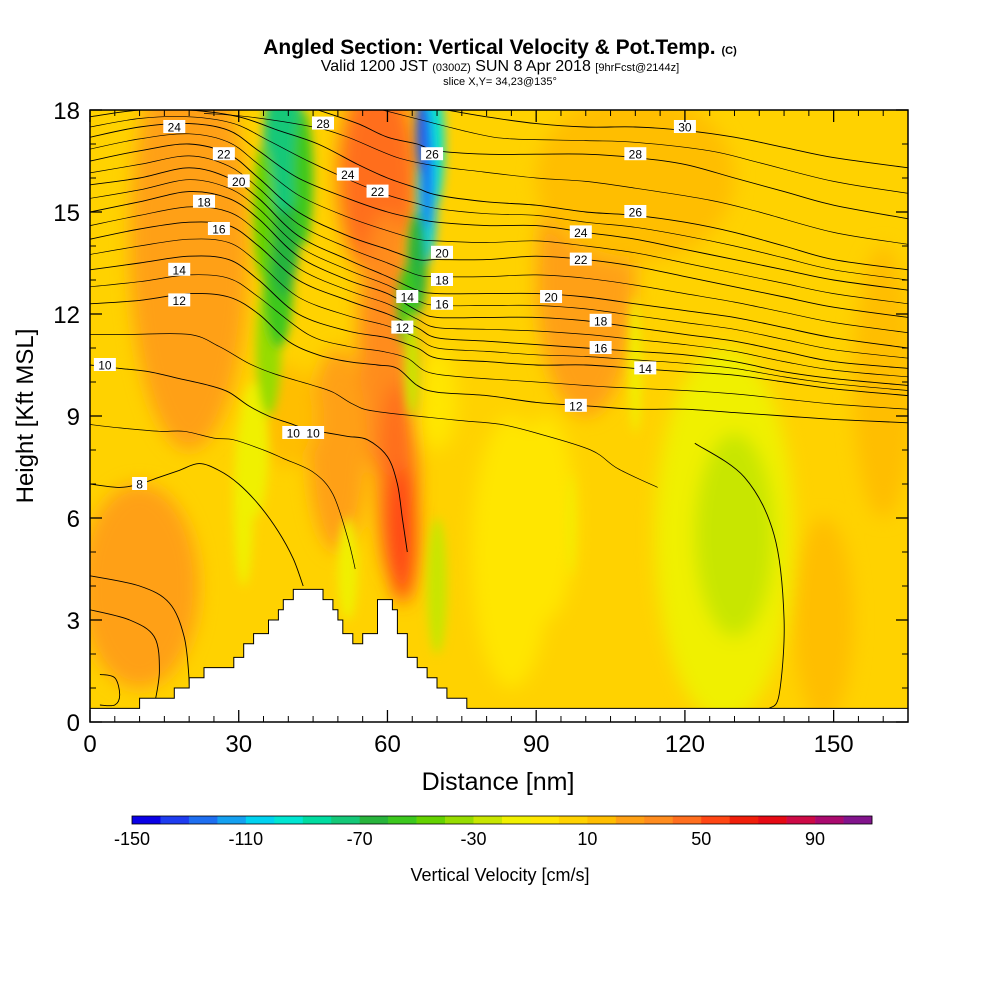 This screenshot has height=1000, width=1000. Describe the element at coordinates (73, 621) in the screenshot. I see `y-tick-label: 3` at that location.